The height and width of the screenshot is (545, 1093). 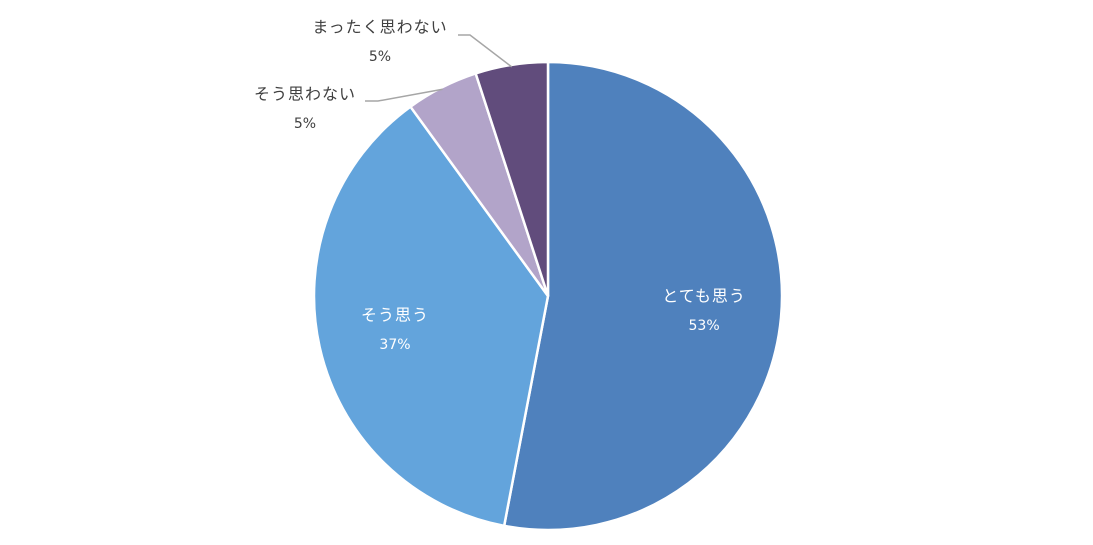 I want to click on slice-label: とても思う, so click(x=704, y=295).